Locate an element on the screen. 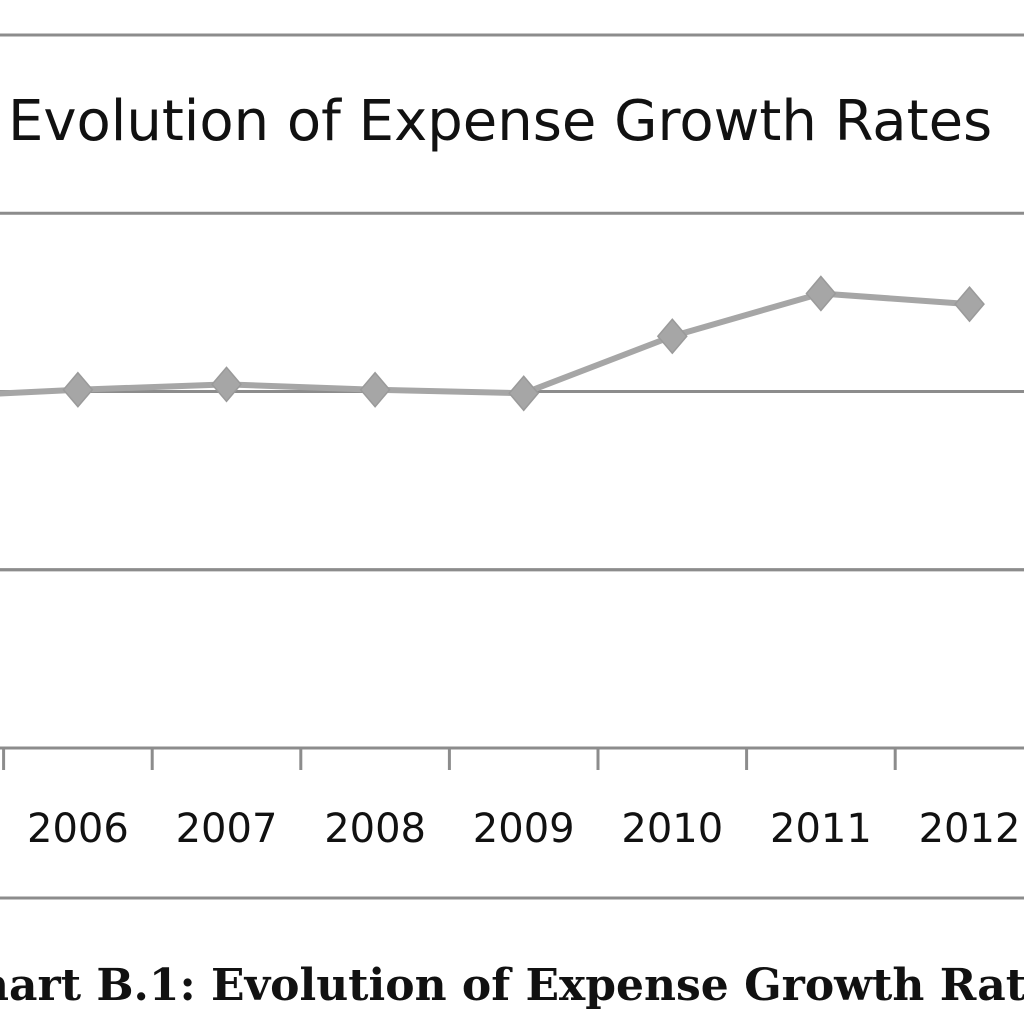 The height and width of the screenshot is (1024, 1024). x-tick-label: 2008 is located at coordinates (375, 829).